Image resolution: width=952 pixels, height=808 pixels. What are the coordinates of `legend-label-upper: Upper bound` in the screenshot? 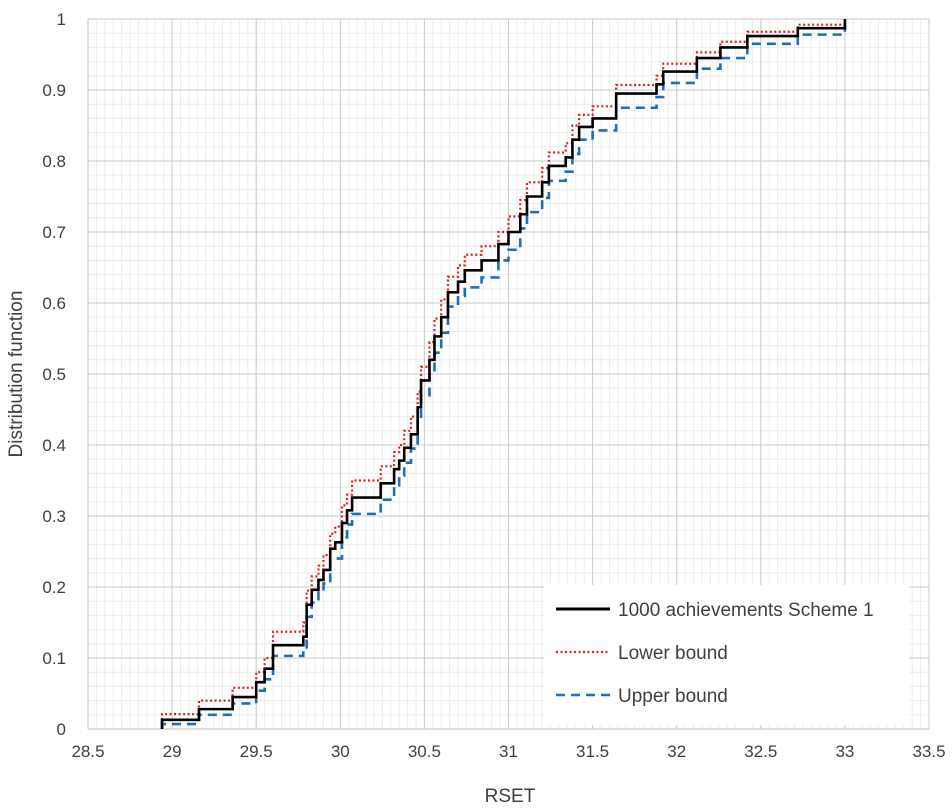 It's located at (673, 696).